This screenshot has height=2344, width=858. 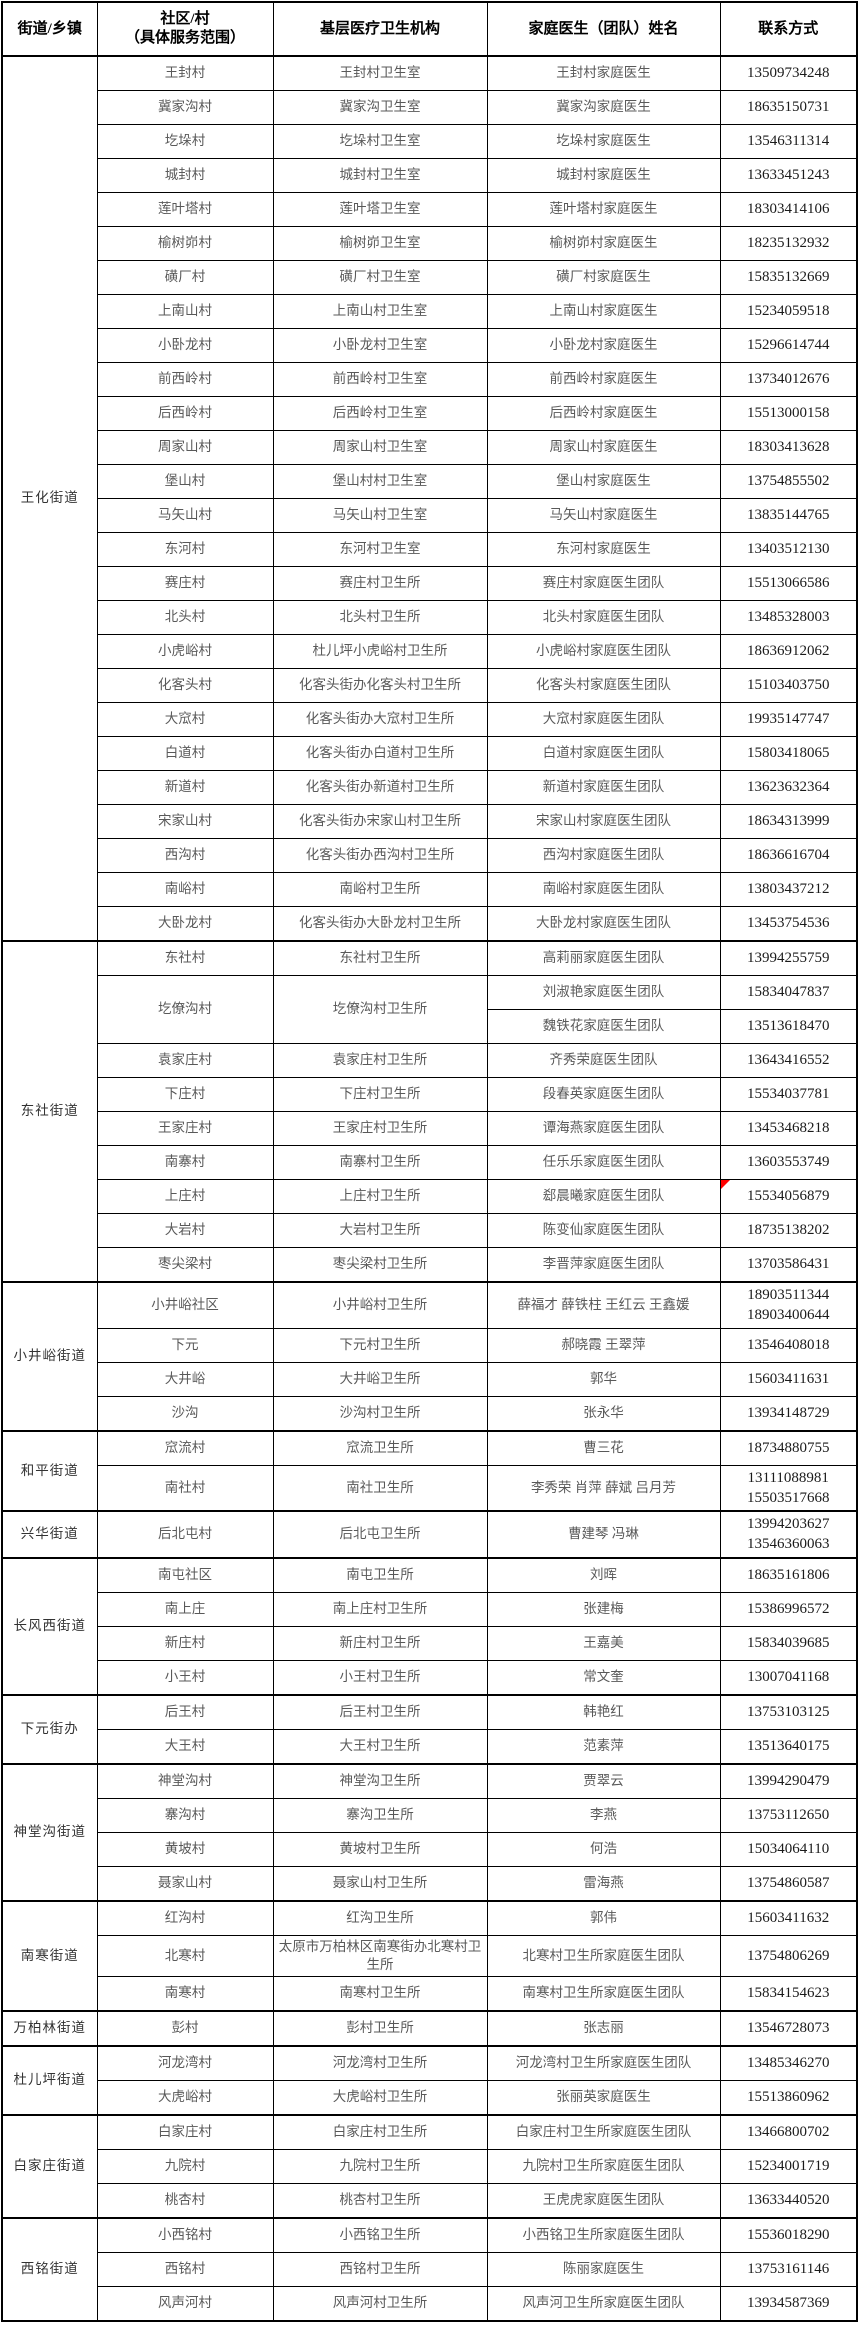 What do you see at coordinates (603, 821) in the screenshot?
I see `doctor-cell: 宋家山村家庭医生团队` at bounding box center [603, 821].